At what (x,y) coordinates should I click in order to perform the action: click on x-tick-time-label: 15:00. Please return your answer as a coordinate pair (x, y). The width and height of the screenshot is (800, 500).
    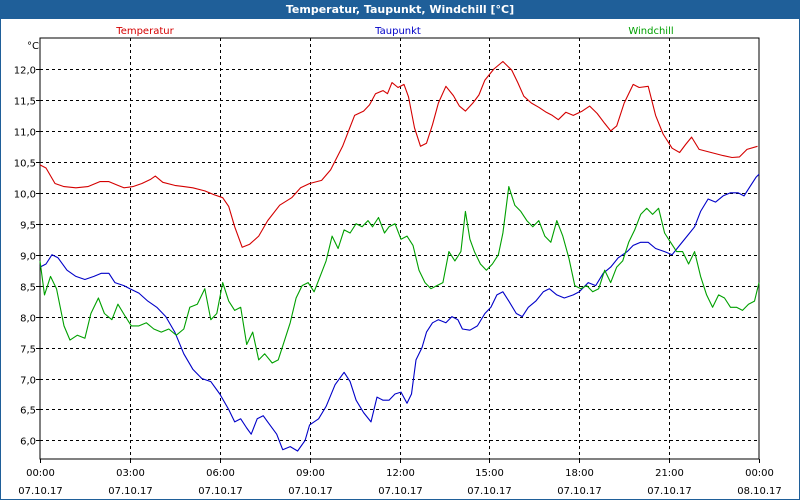
    Looking at the image, I should click on (489, 473).